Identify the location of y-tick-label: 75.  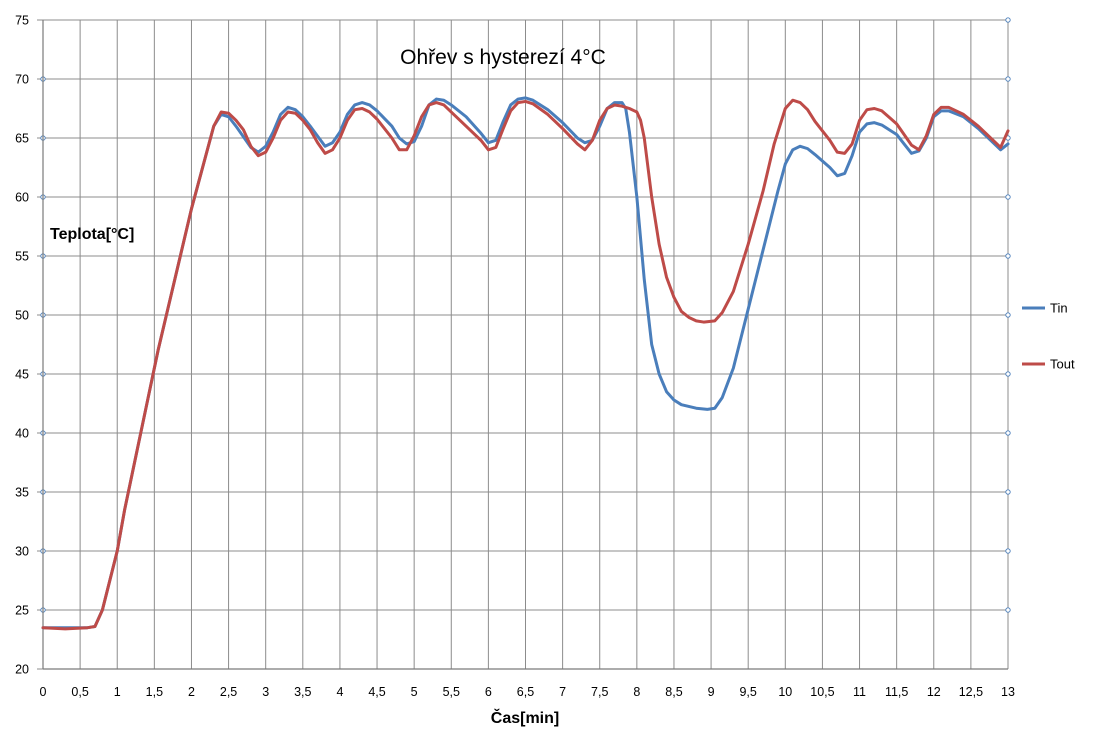
(22, 21).